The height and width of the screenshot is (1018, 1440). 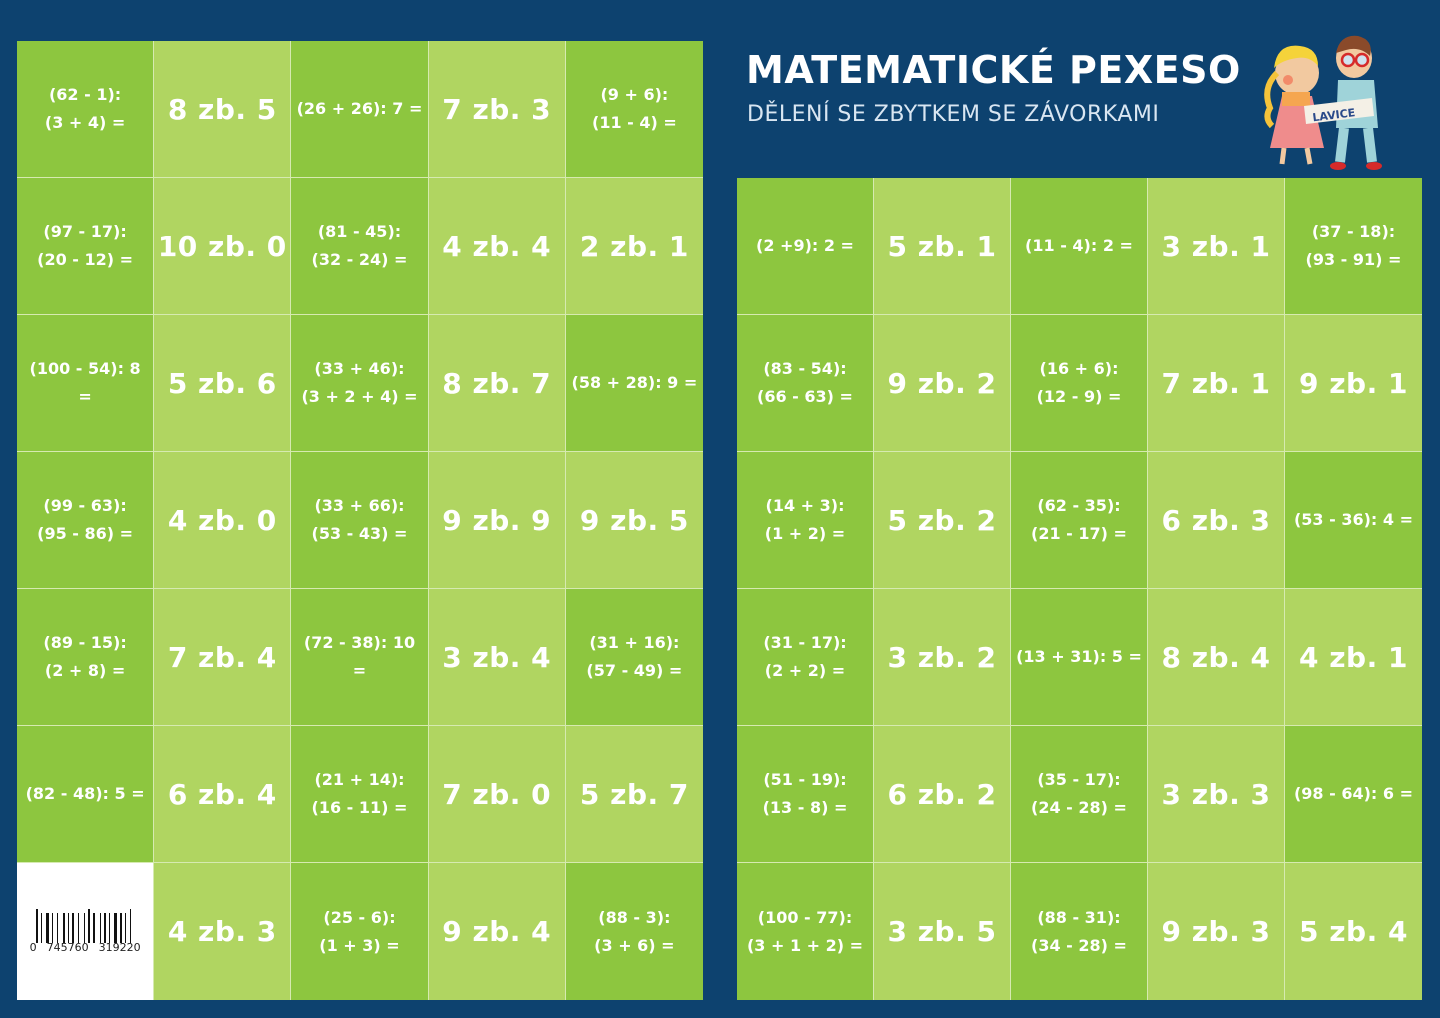 What do you see at coordinates (805, 794) in the screenshot?
I see `expression-card: (51 - 19): (13 - 8) =` at bounding box center [805, 794].